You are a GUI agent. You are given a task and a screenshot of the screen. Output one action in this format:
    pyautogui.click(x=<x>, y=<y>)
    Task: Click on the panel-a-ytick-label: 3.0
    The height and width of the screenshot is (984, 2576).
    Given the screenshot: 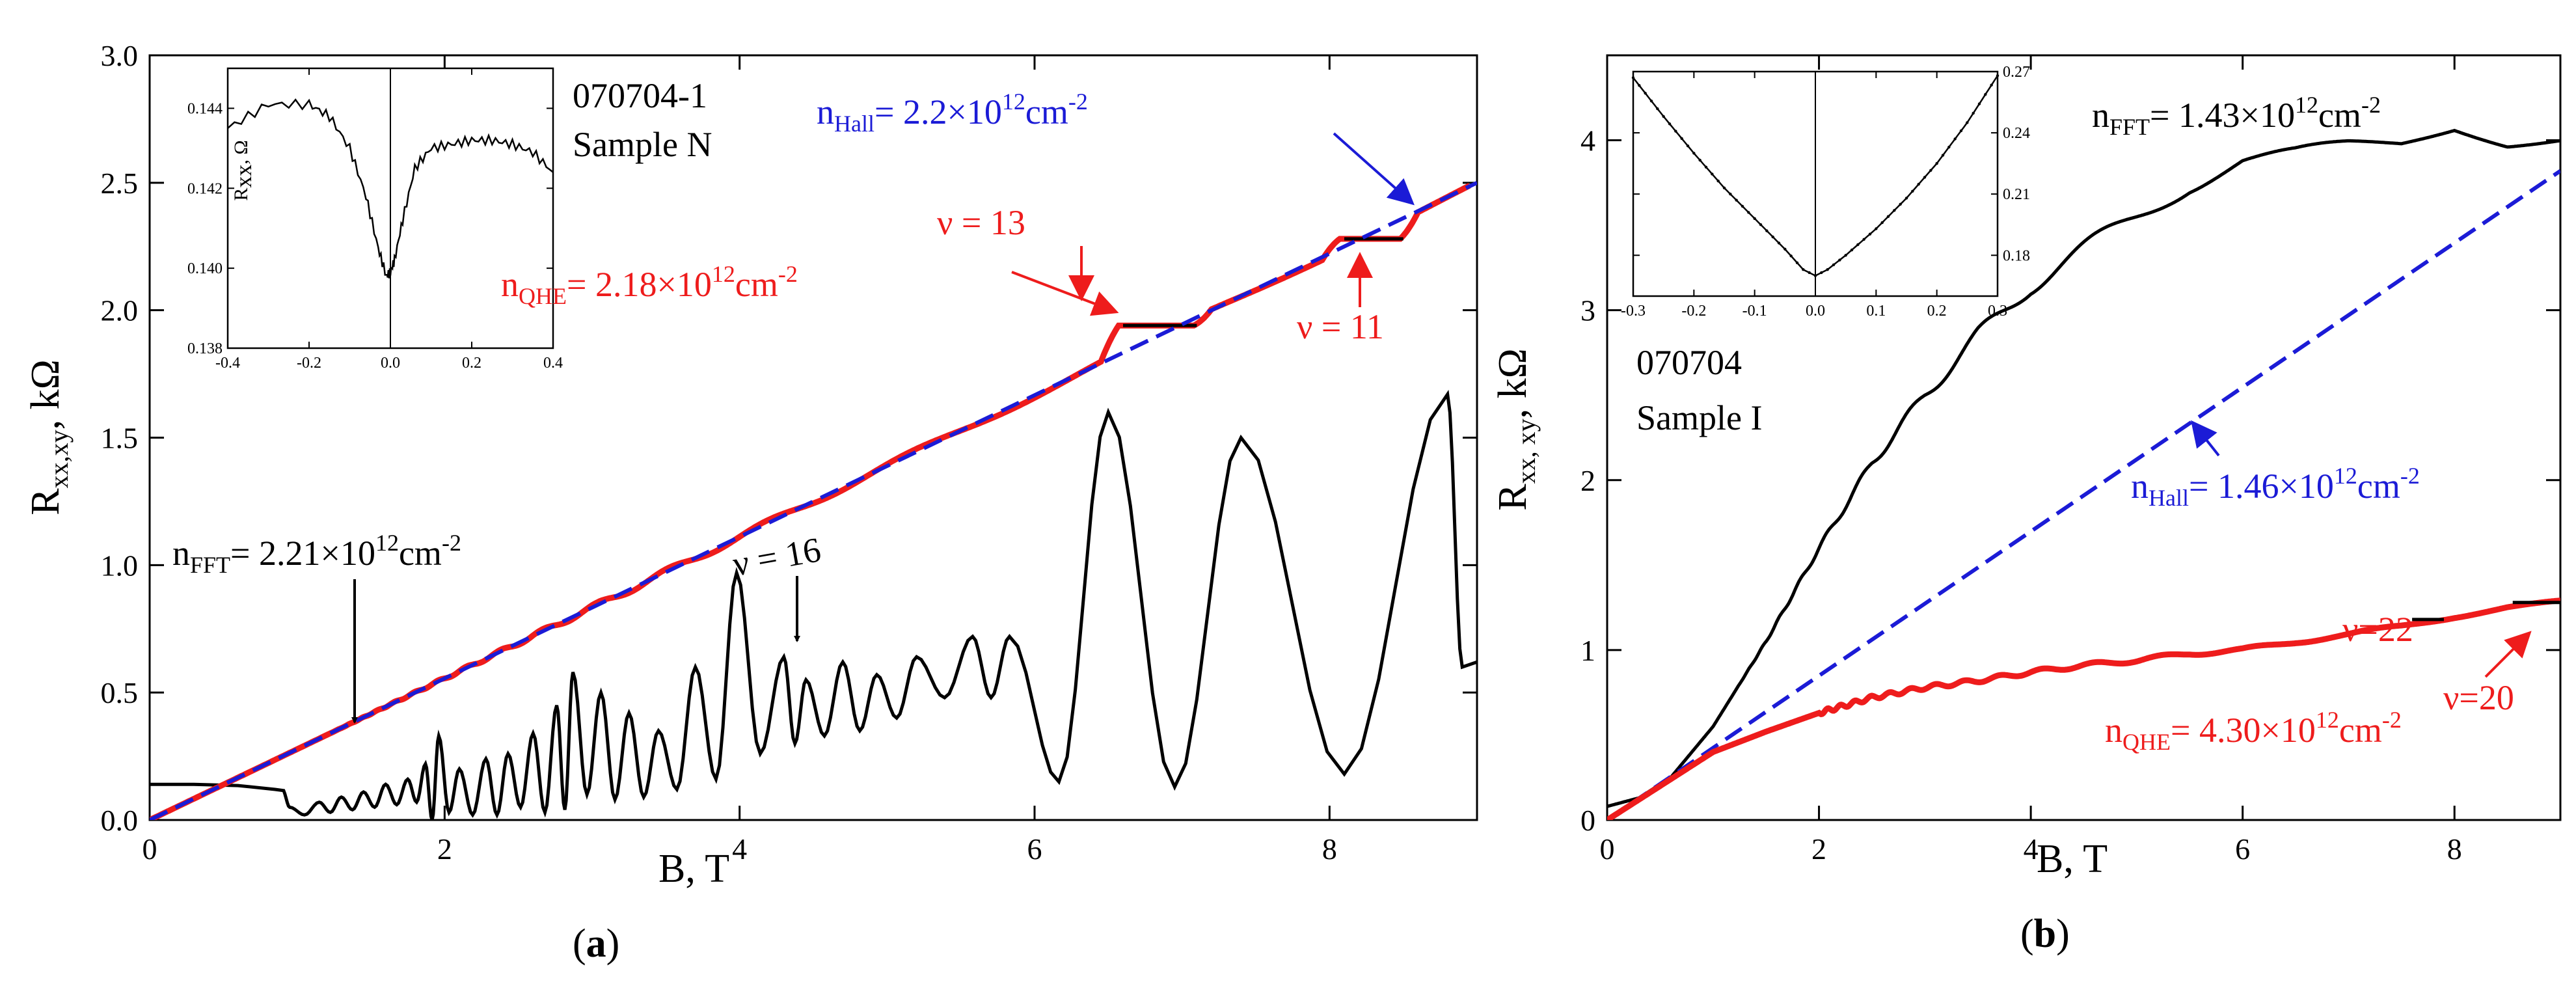 What is the action you would take?
    pyautogui.click(x=120, y=55)
    